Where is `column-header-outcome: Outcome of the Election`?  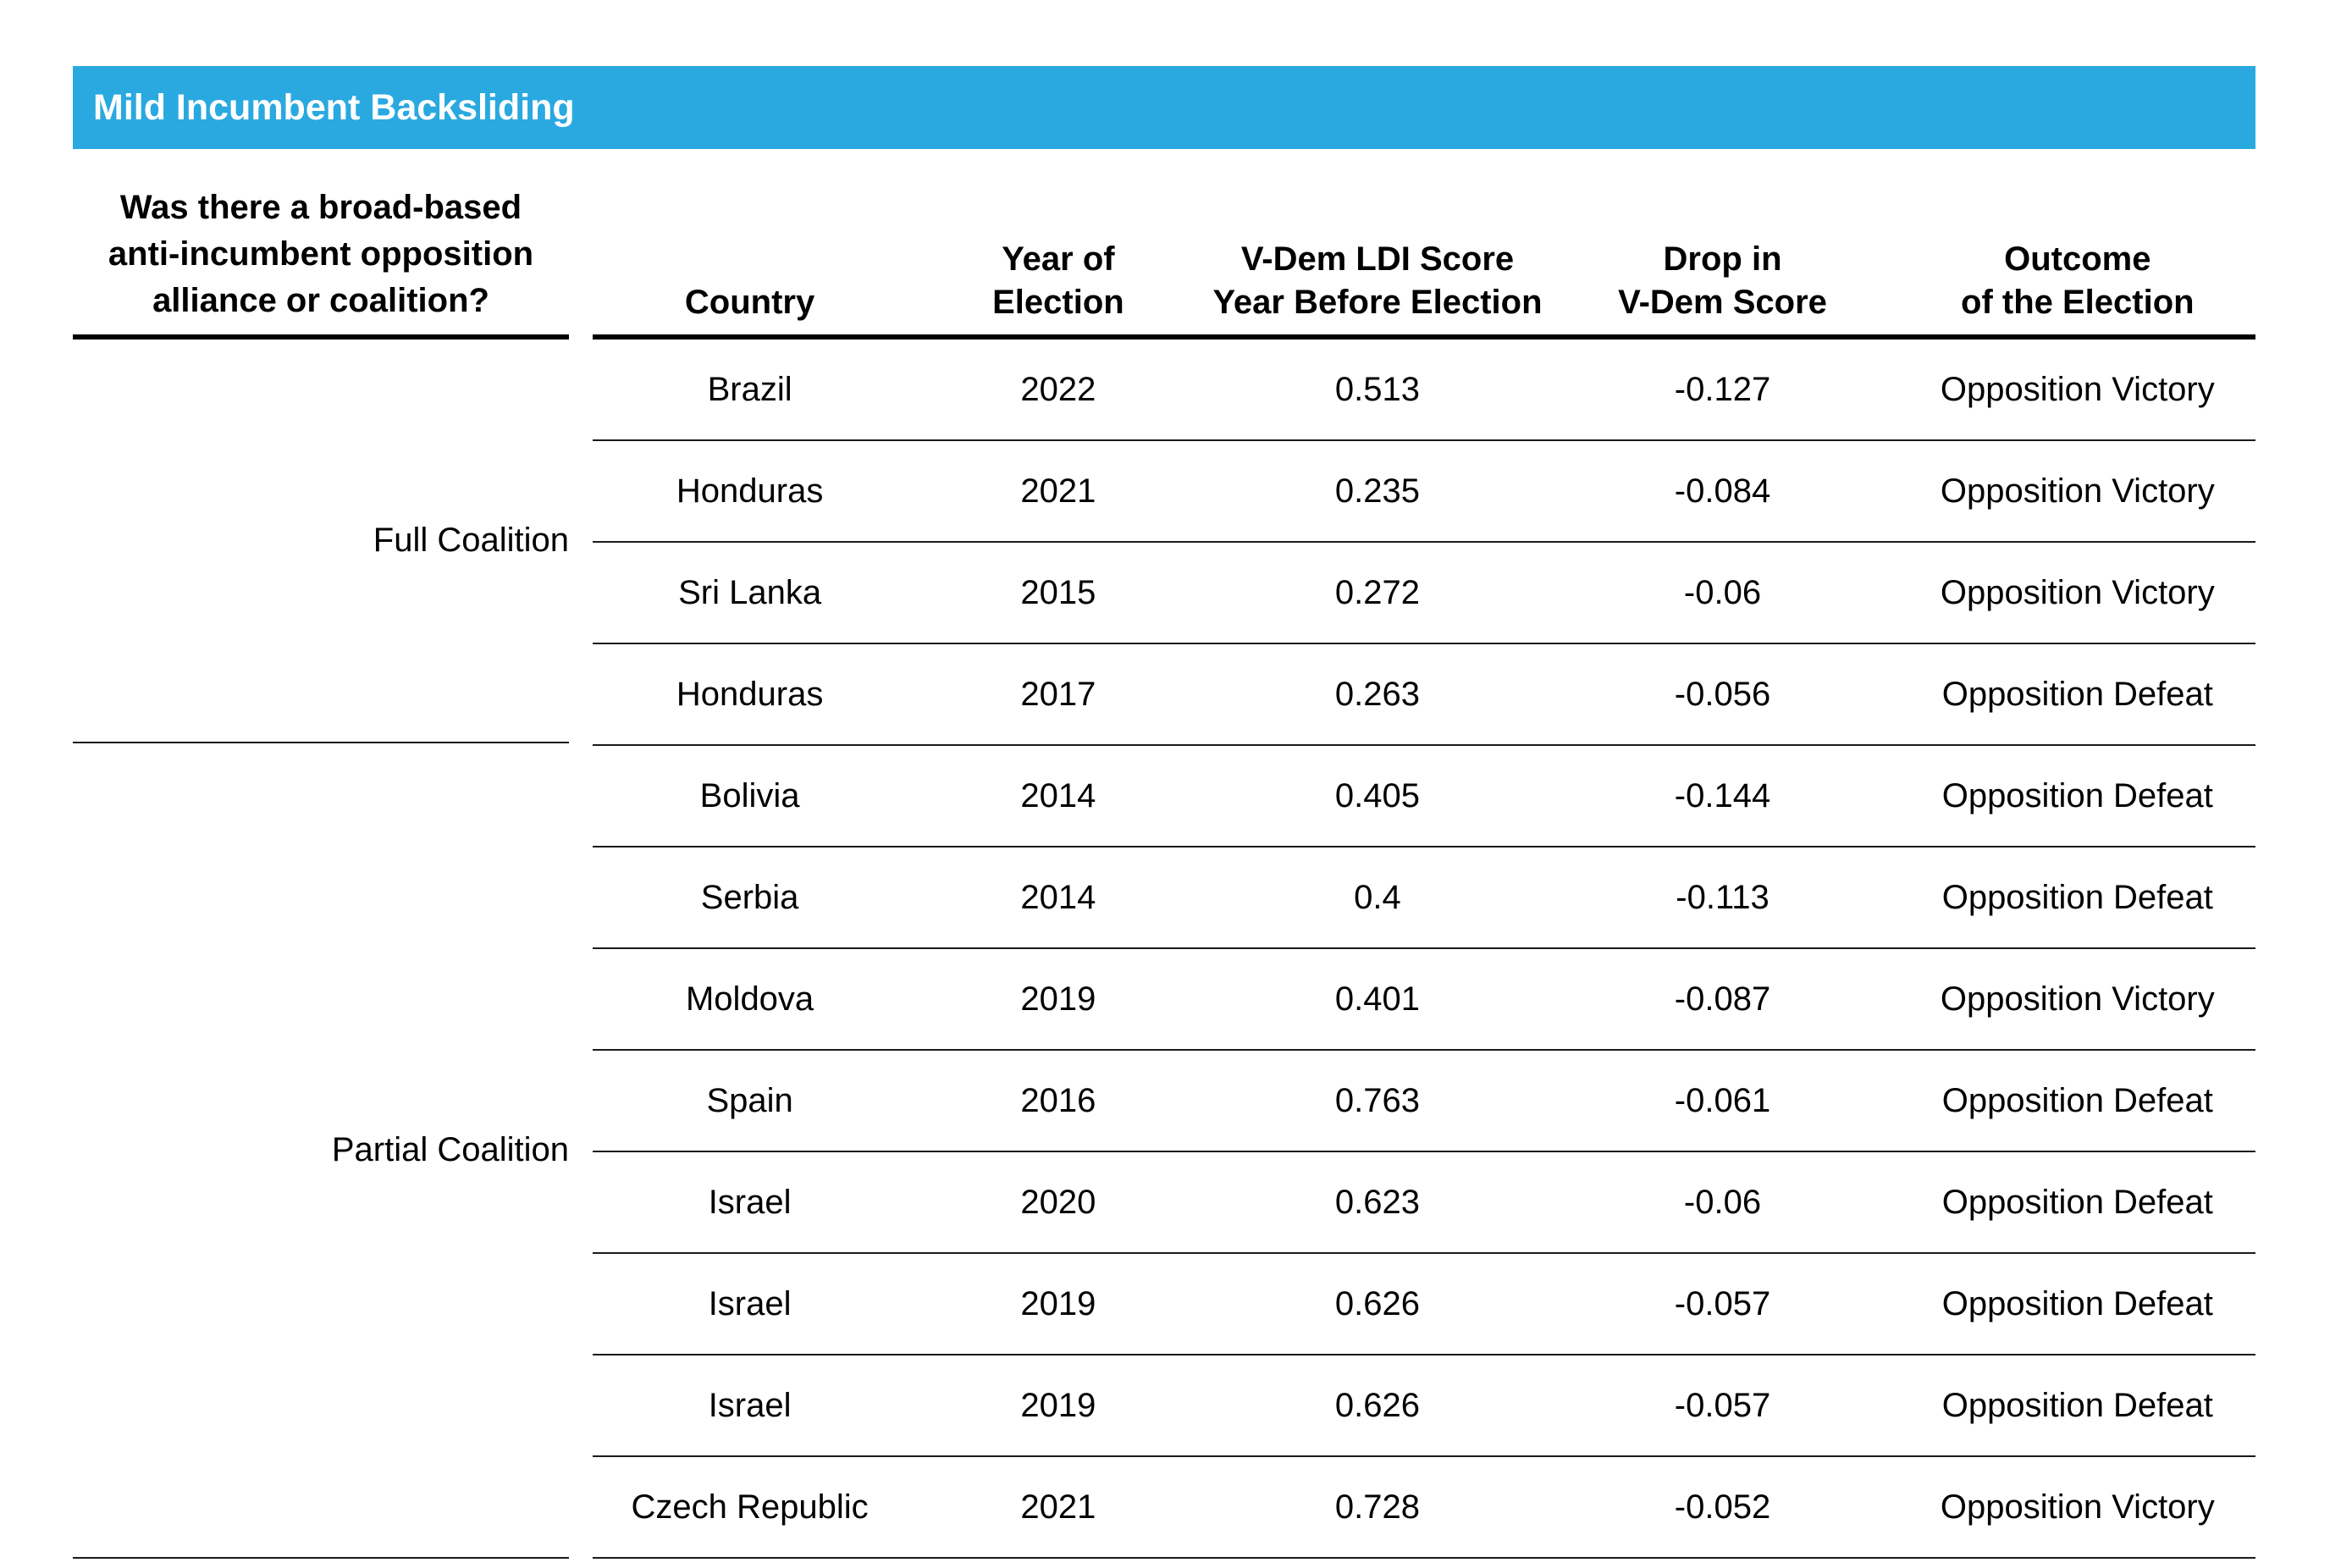 column-header-outcome: Outcome of the Election is located at coordinates (2077, 286).